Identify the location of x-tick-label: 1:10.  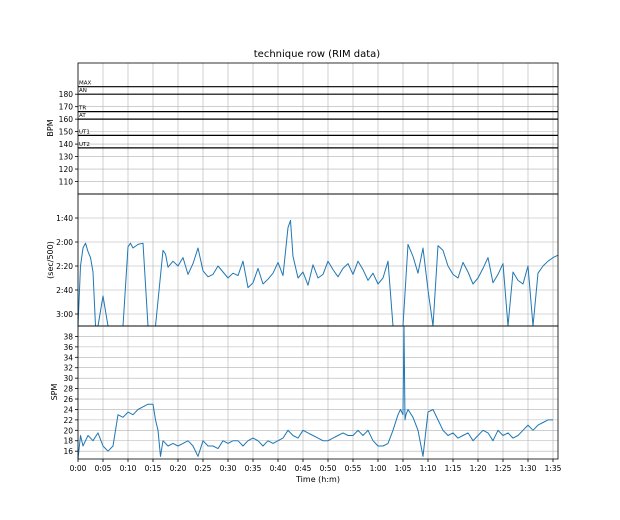
(428, 468).